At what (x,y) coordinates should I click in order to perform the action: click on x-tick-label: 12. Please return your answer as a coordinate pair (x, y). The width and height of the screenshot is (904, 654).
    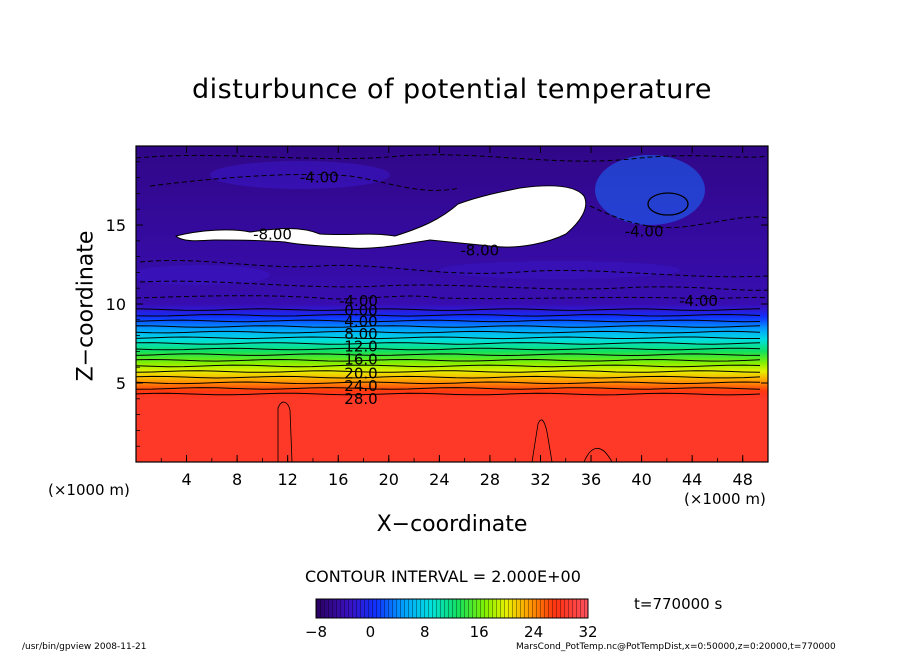
    Looking at the image, I should click on (288, 479).